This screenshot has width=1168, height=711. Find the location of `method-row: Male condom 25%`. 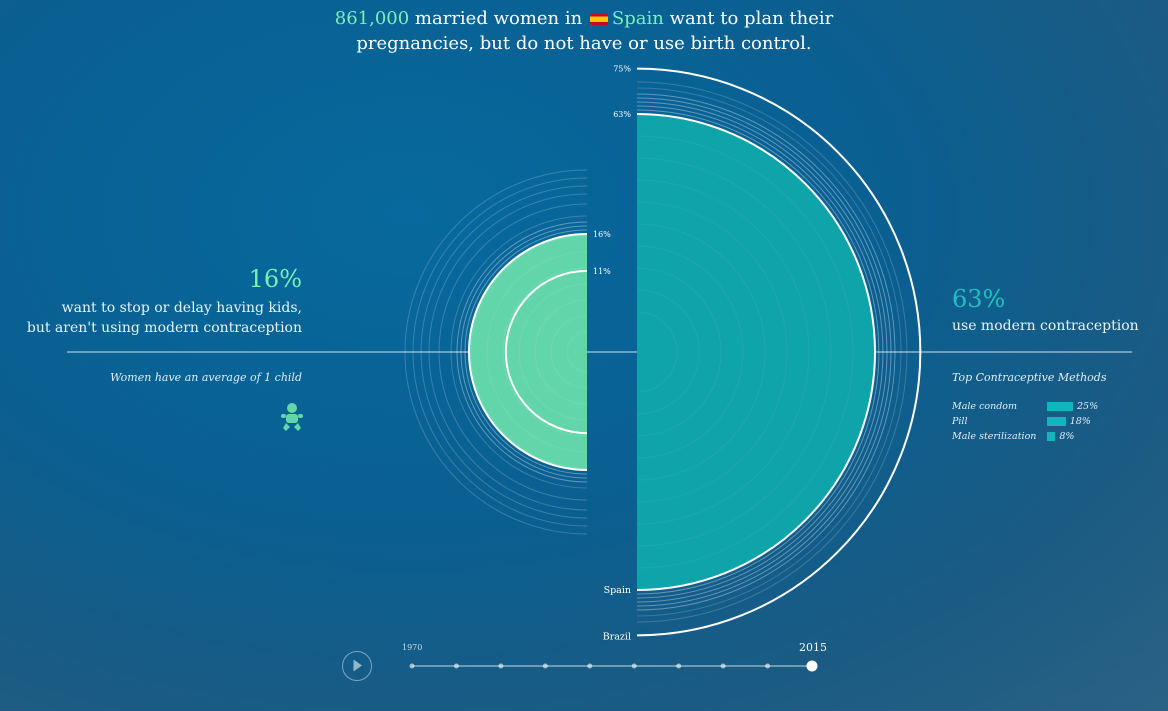

method-row: Male condom 25% is located at coordinates (1052, 407).